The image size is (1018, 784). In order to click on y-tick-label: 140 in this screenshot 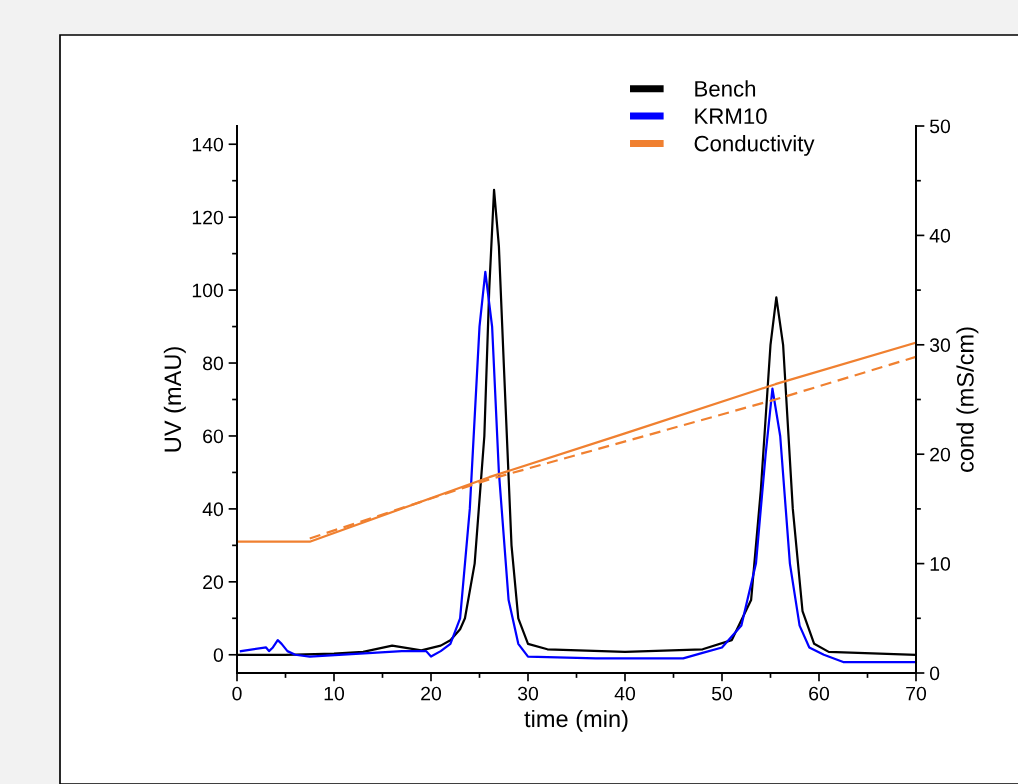, I will do `click(208, 144)`.